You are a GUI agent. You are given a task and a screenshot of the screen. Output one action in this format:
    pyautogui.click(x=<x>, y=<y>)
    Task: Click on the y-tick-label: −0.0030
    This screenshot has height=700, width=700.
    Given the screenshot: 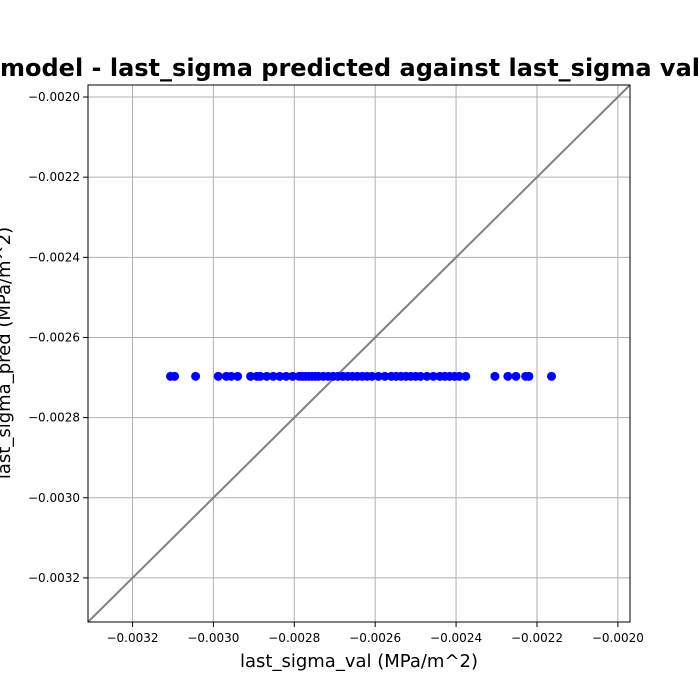 What is the action you would take?
    pyautogui.click(x=54, y=498)
    